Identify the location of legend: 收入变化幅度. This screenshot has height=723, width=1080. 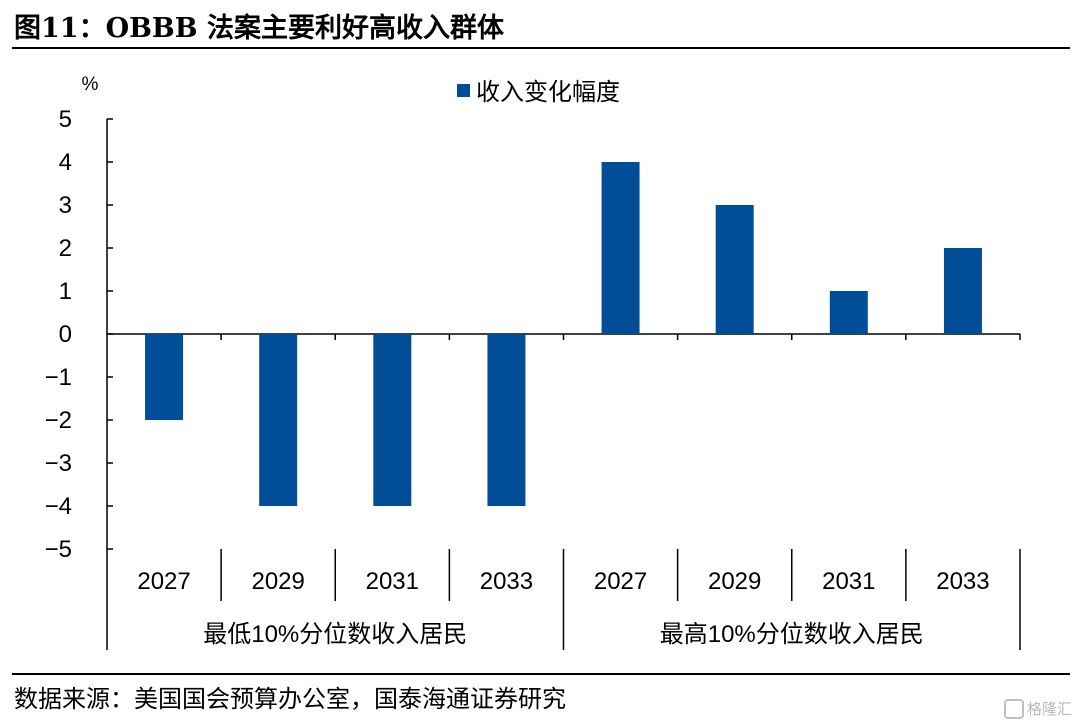
(538, 92).